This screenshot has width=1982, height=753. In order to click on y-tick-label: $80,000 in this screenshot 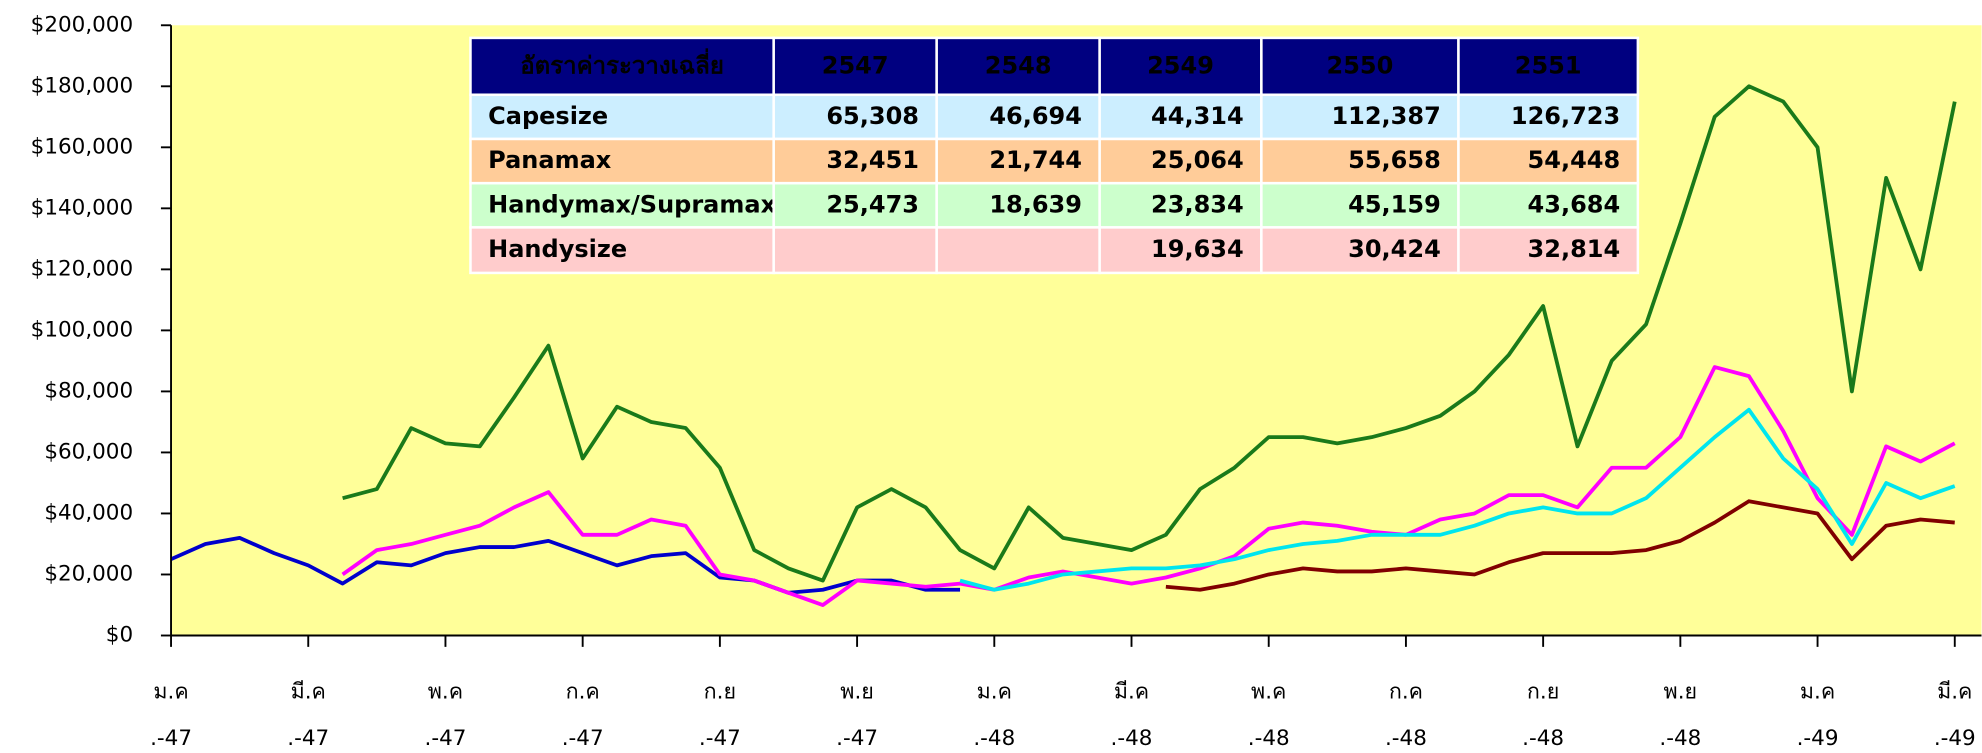, I will do `click(88, 390)`.